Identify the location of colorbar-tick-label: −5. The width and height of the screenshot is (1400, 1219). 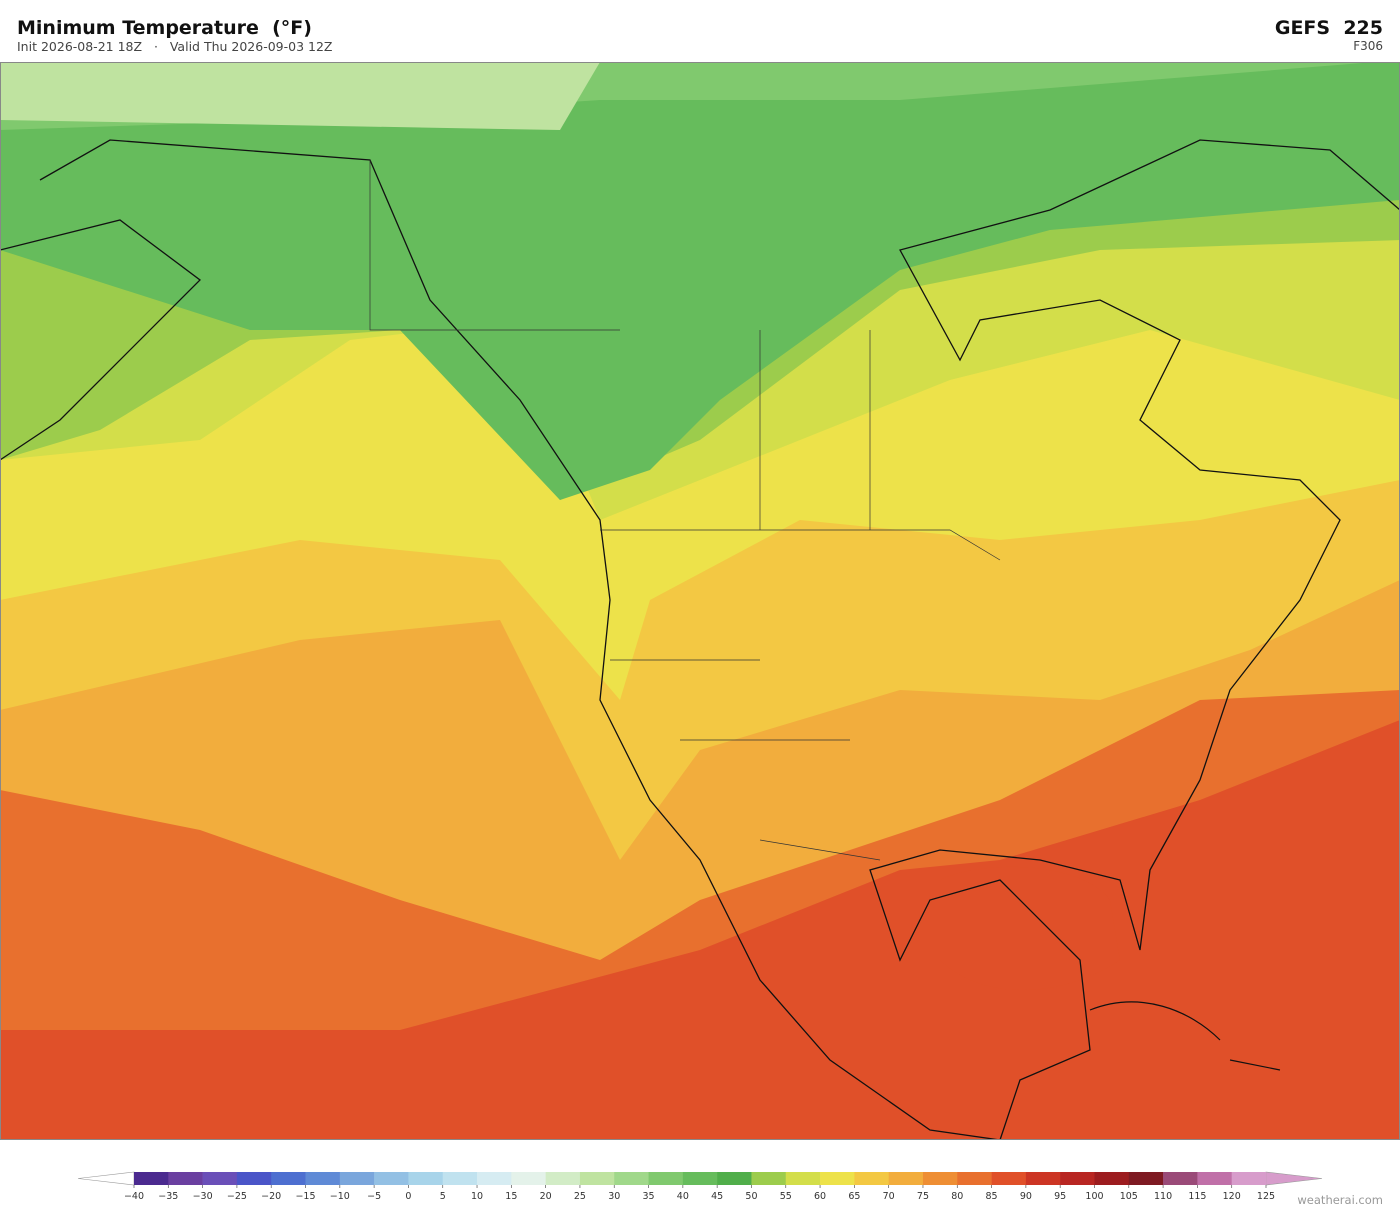
(374, 1196).